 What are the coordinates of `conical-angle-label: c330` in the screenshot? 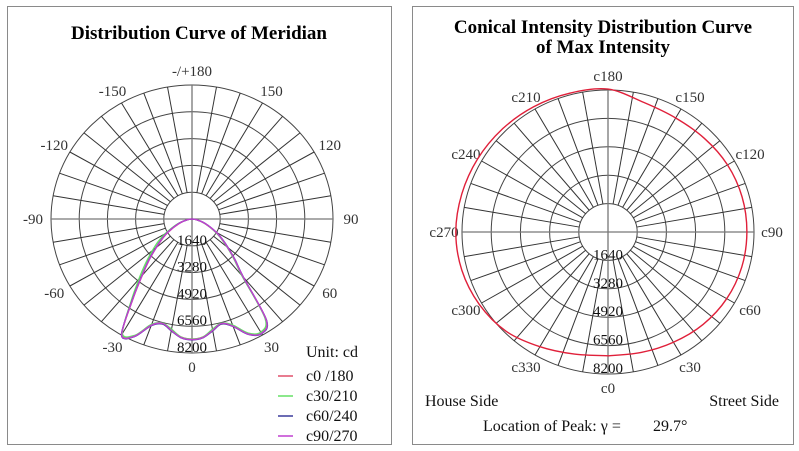 It's located at (525, 368).